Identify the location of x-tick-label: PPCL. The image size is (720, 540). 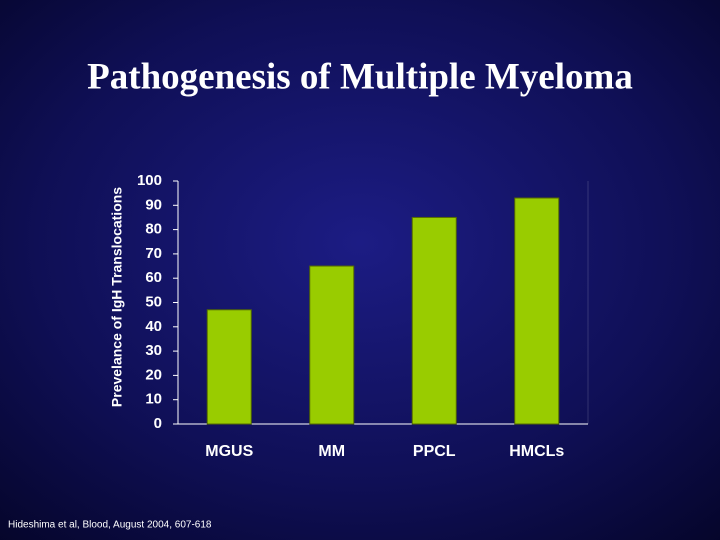
(434, 451).